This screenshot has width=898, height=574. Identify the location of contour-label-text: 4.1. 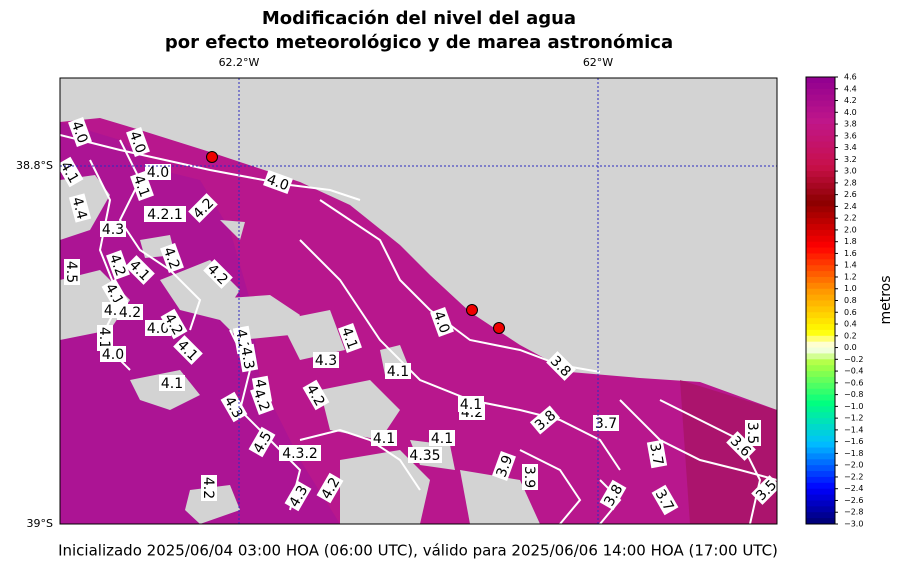
(398, 372).